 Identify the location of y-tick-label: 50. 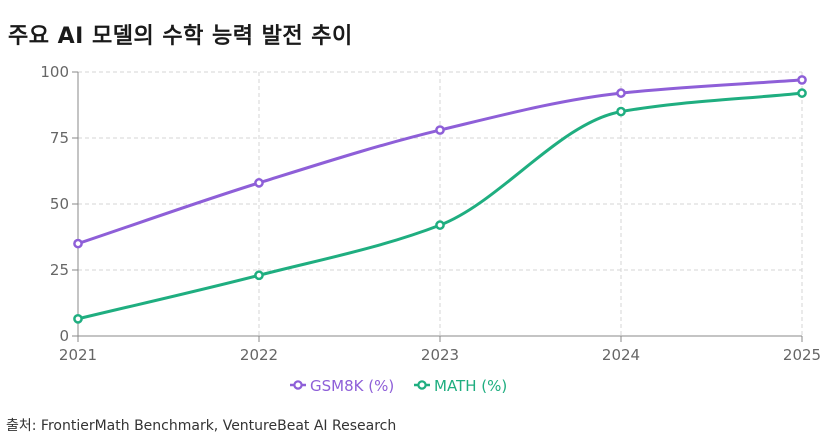
(59, 204).